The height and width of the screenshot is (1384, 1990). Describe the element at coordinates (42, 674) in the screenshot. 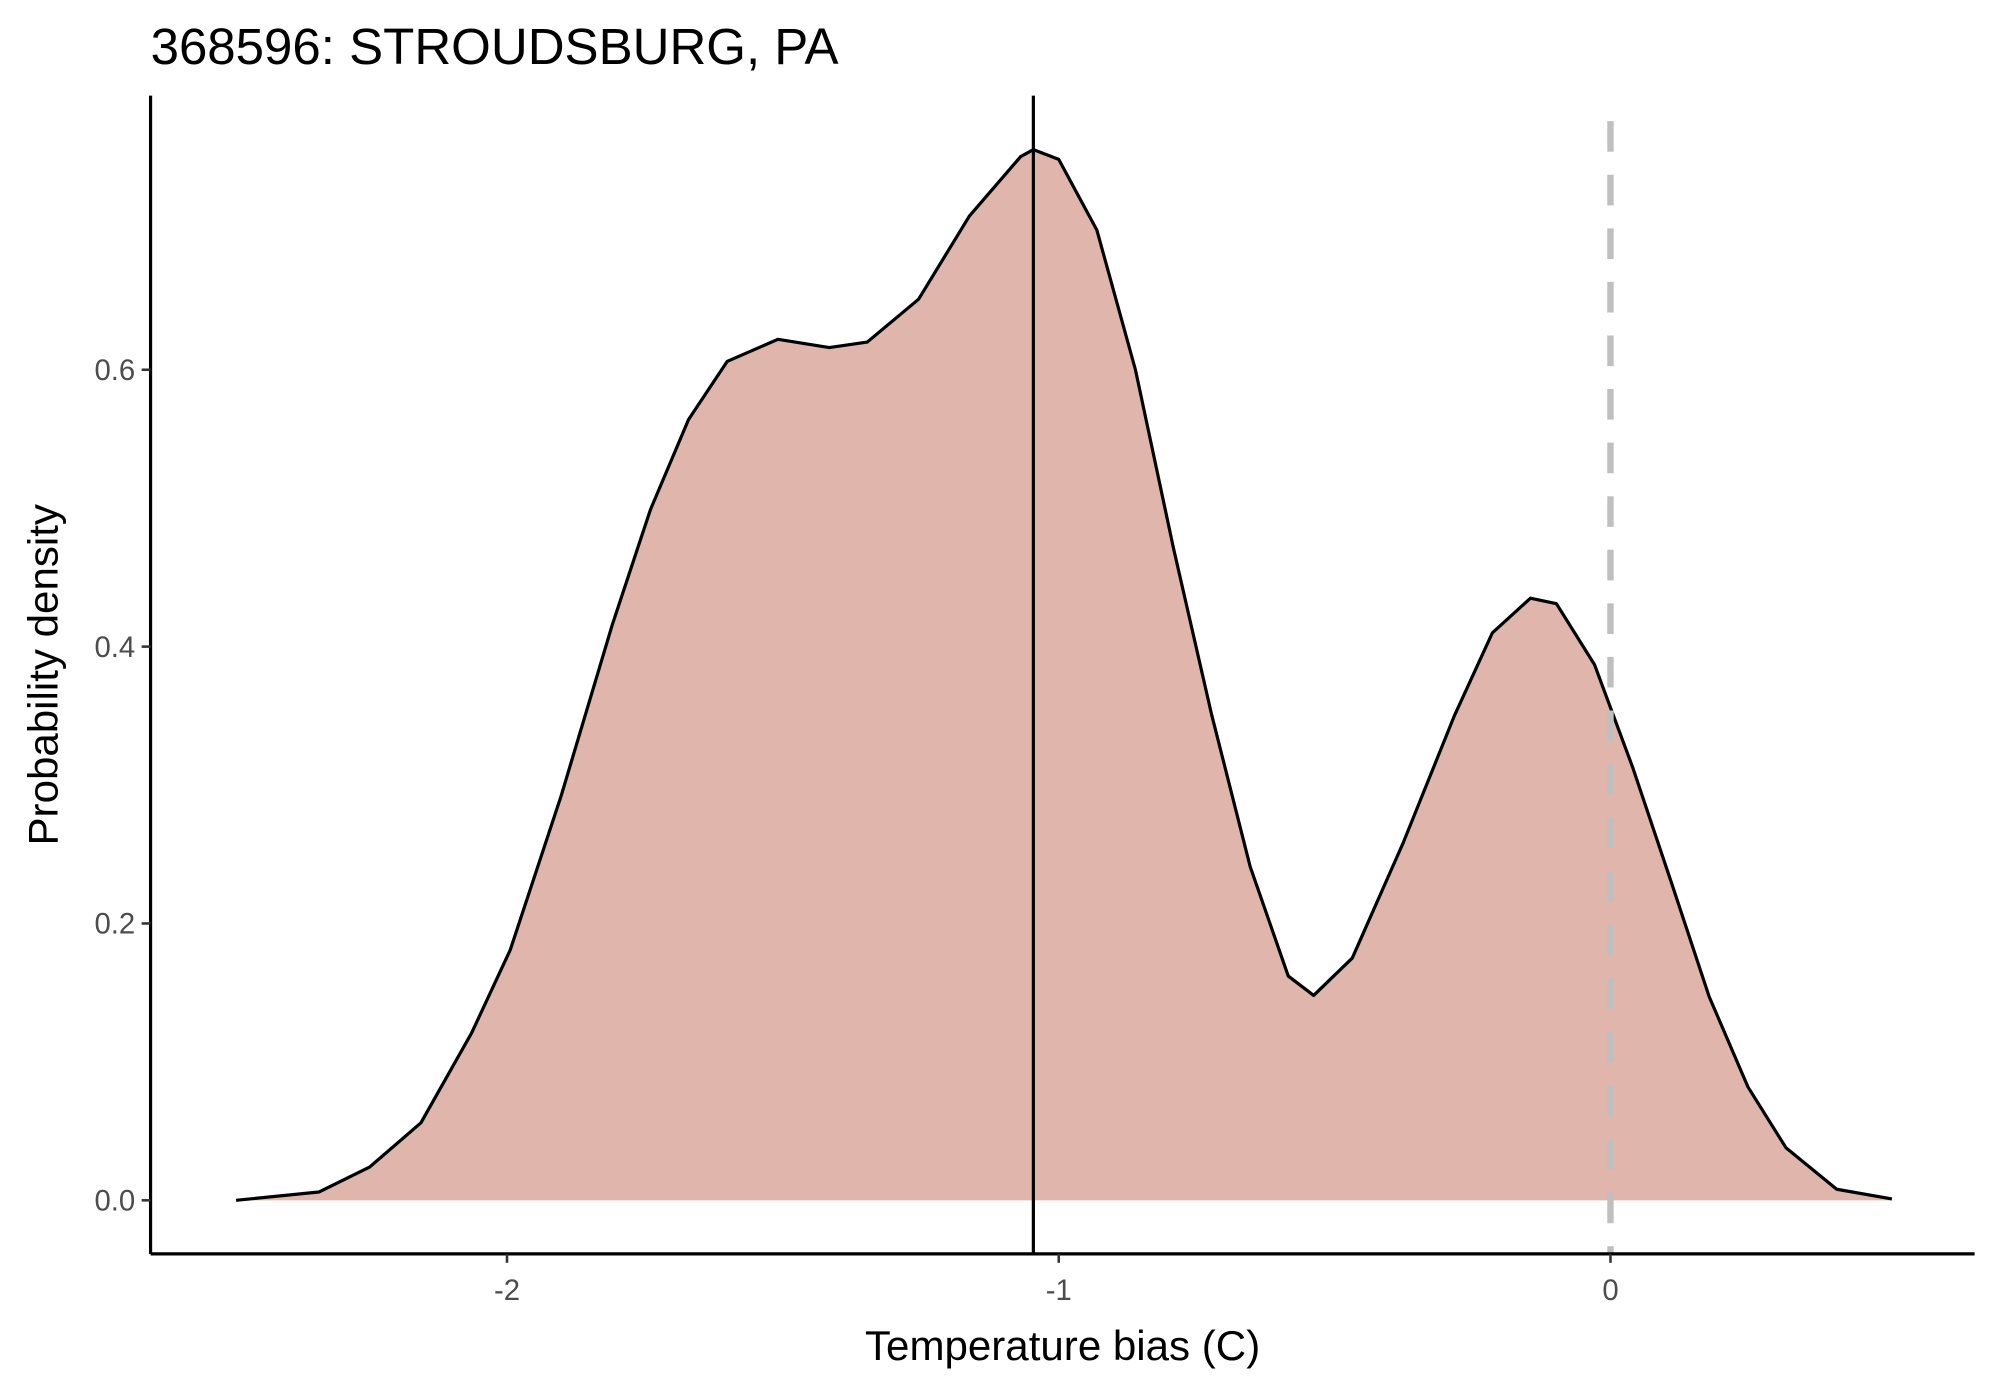

I see `y-axis-title: Probability density` at that location.